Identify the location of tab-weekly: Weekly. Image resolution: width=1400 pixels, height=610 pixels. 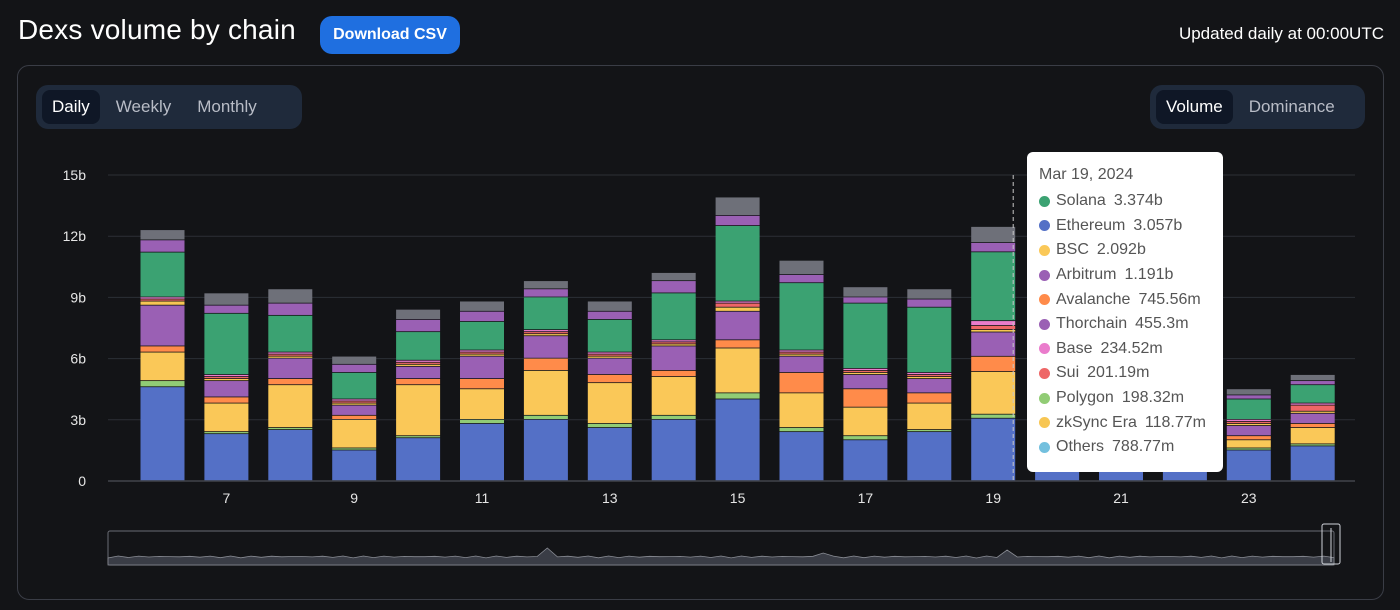
(143, 106).